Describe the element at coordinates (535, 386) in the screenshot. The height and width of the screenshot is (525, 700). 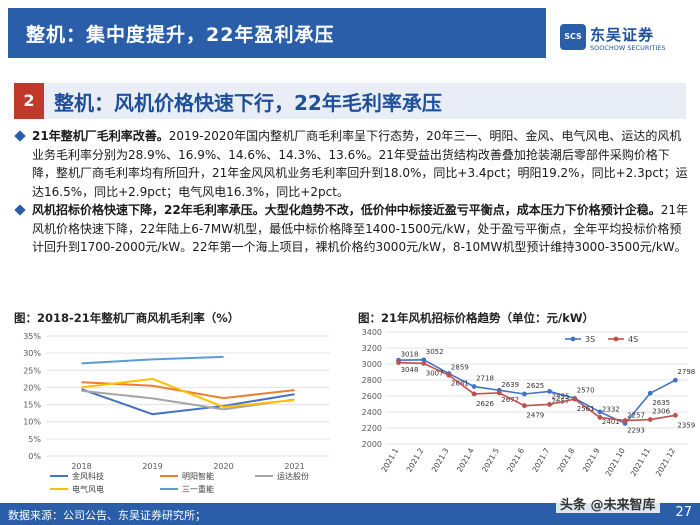
I see `data-label: 2625` at that location.